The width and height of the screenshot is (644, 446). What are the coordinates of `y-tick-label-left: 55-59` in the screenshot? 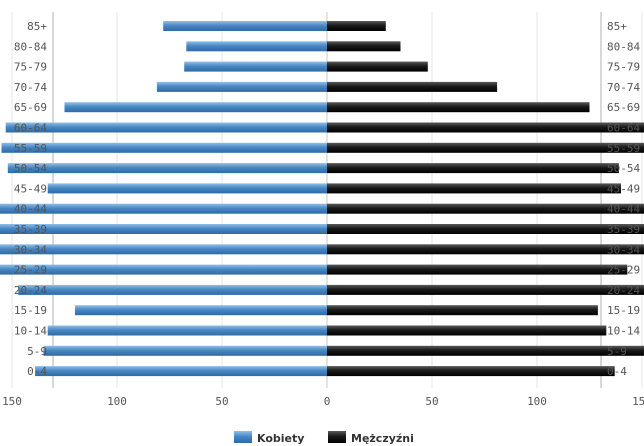 It's located at (30, 148).